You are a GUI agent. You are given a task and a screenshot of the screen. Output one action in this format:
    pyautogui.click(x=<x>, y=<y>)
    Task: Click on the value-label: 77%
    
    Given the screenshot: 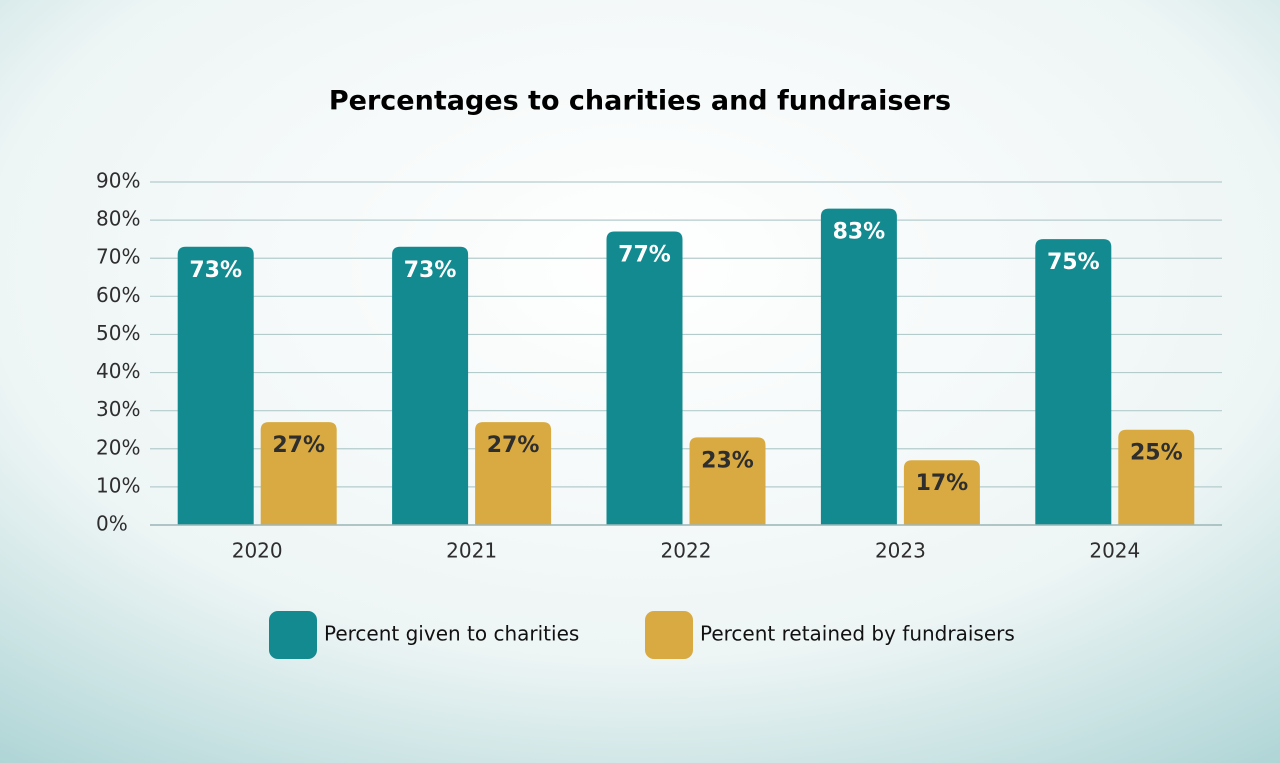 What is the action you would take?
    pyautogui.click(x=644, y=255)
    